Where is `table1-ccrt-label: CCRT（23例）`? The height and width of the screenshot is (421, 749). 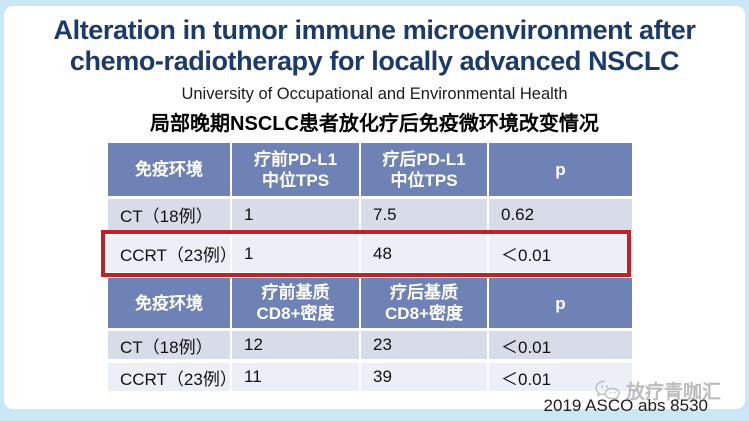 table1-ccrt-label: CCRT（23例） is located at coordinates (172, 253).